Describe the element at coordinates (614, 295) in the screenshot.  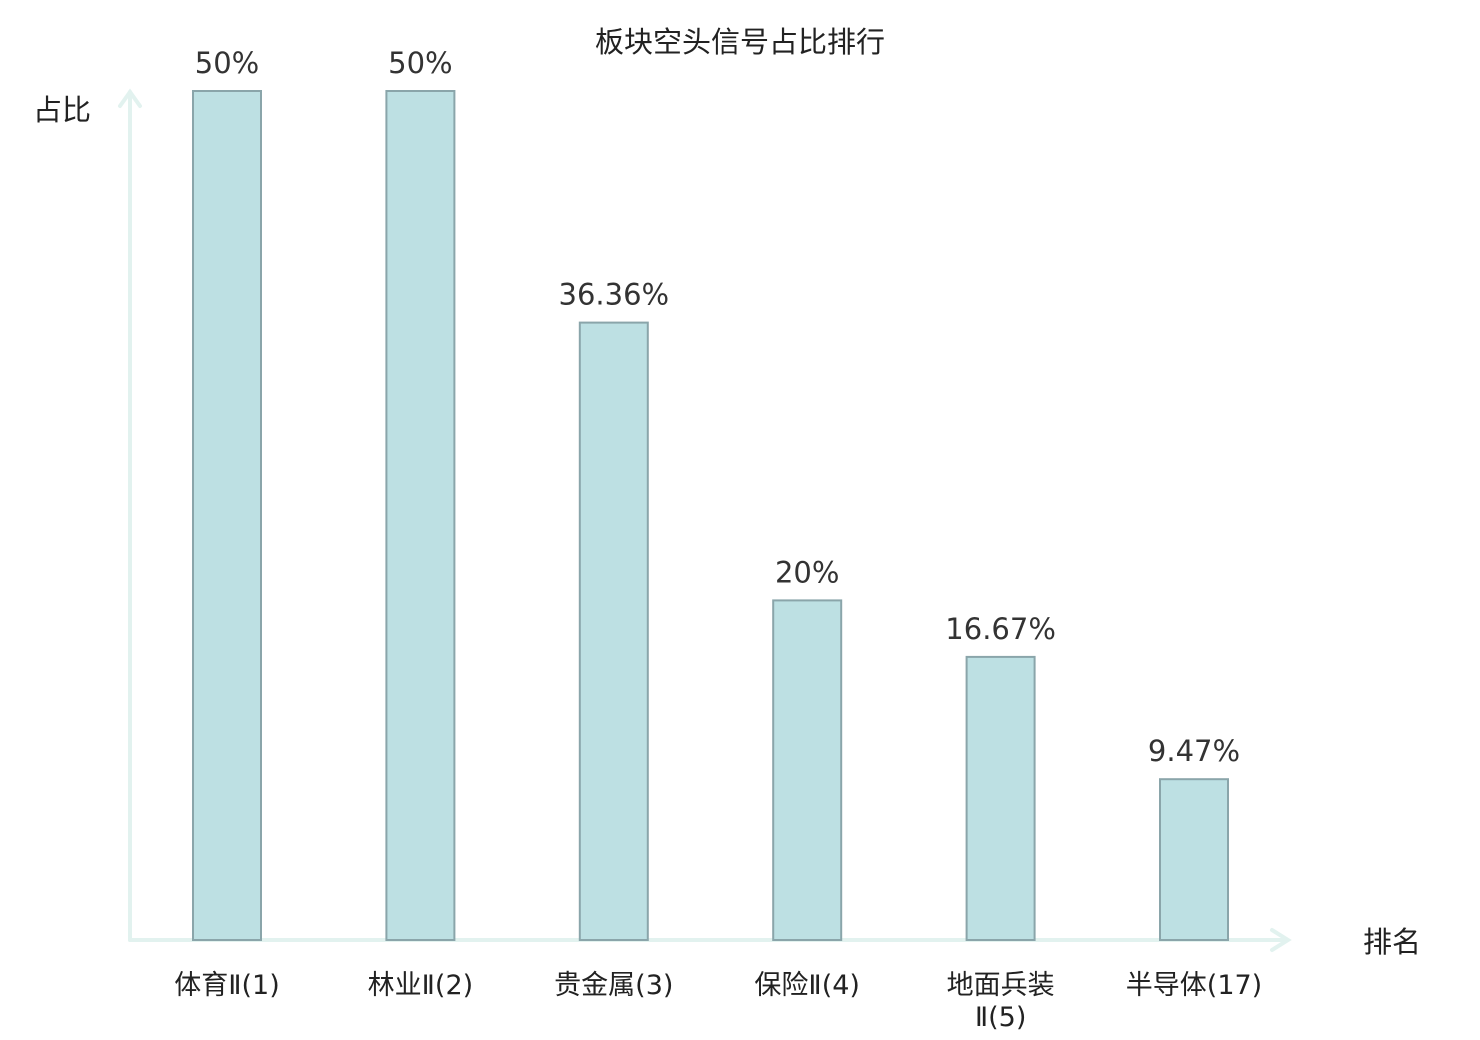
I see `value-label-3: 36.36%` at that location.